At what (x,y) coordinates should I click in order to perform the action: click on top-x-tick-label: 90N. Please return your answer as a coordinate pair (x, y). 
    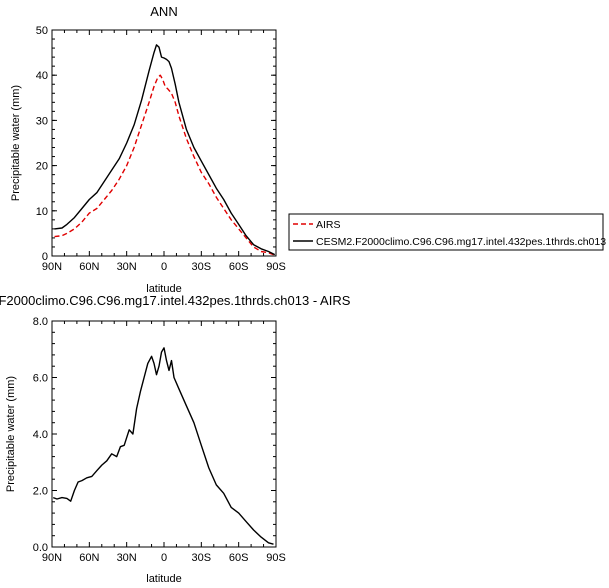
    Looking at the image, I should click on (52, 267).